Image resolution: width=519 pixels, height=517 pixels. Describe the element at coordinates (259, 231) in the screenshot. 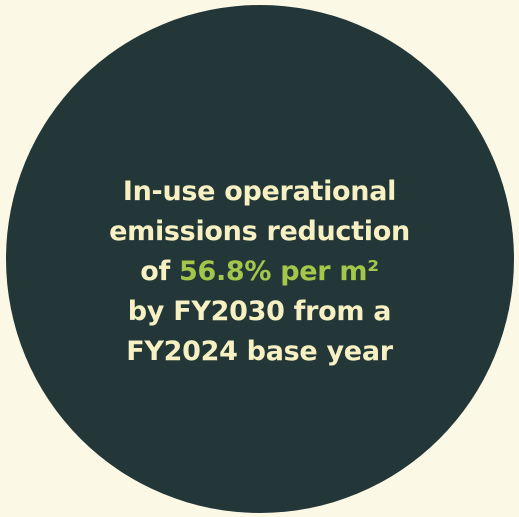

I see `statement-line-2: emissions reduction` at that location.